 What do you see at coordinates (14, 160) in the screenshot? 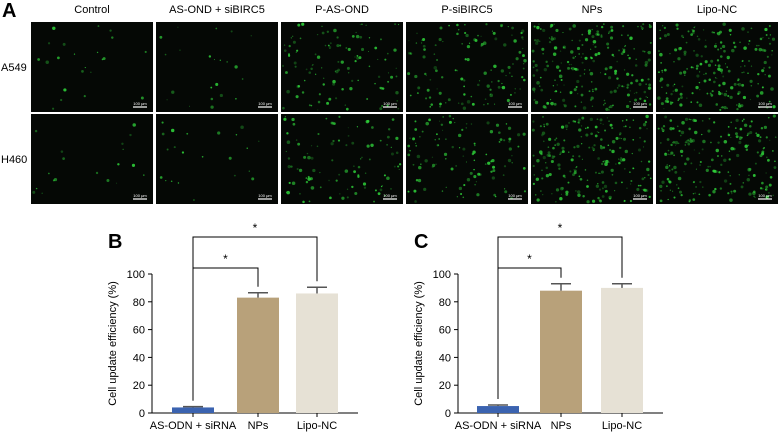
I see `row-label: H460` at bounding box center [14, 160].